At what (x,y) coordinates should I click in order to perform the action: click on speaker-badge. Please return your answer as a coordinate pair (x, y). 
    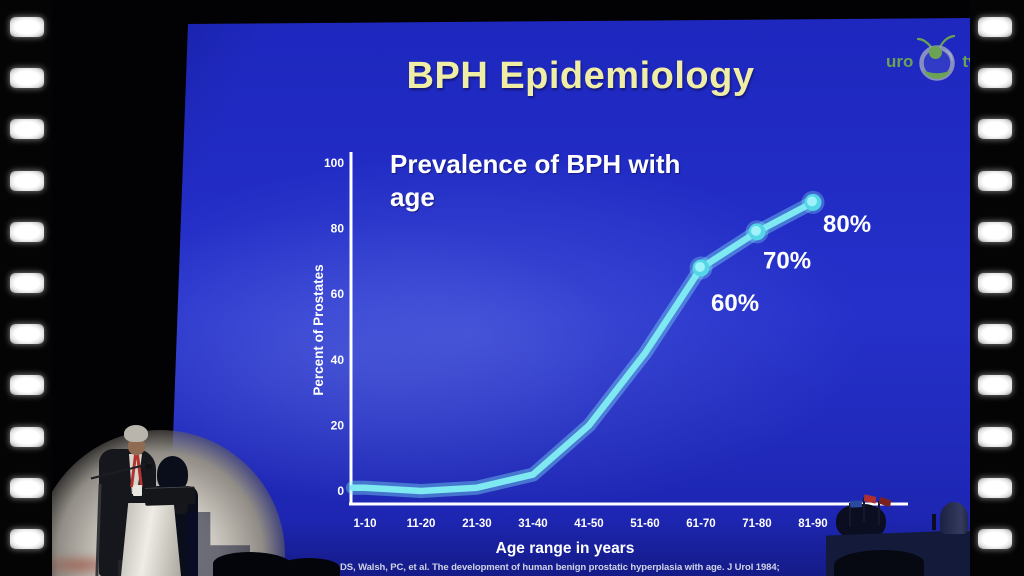
    Looking at the image, I should click on (137, 490).